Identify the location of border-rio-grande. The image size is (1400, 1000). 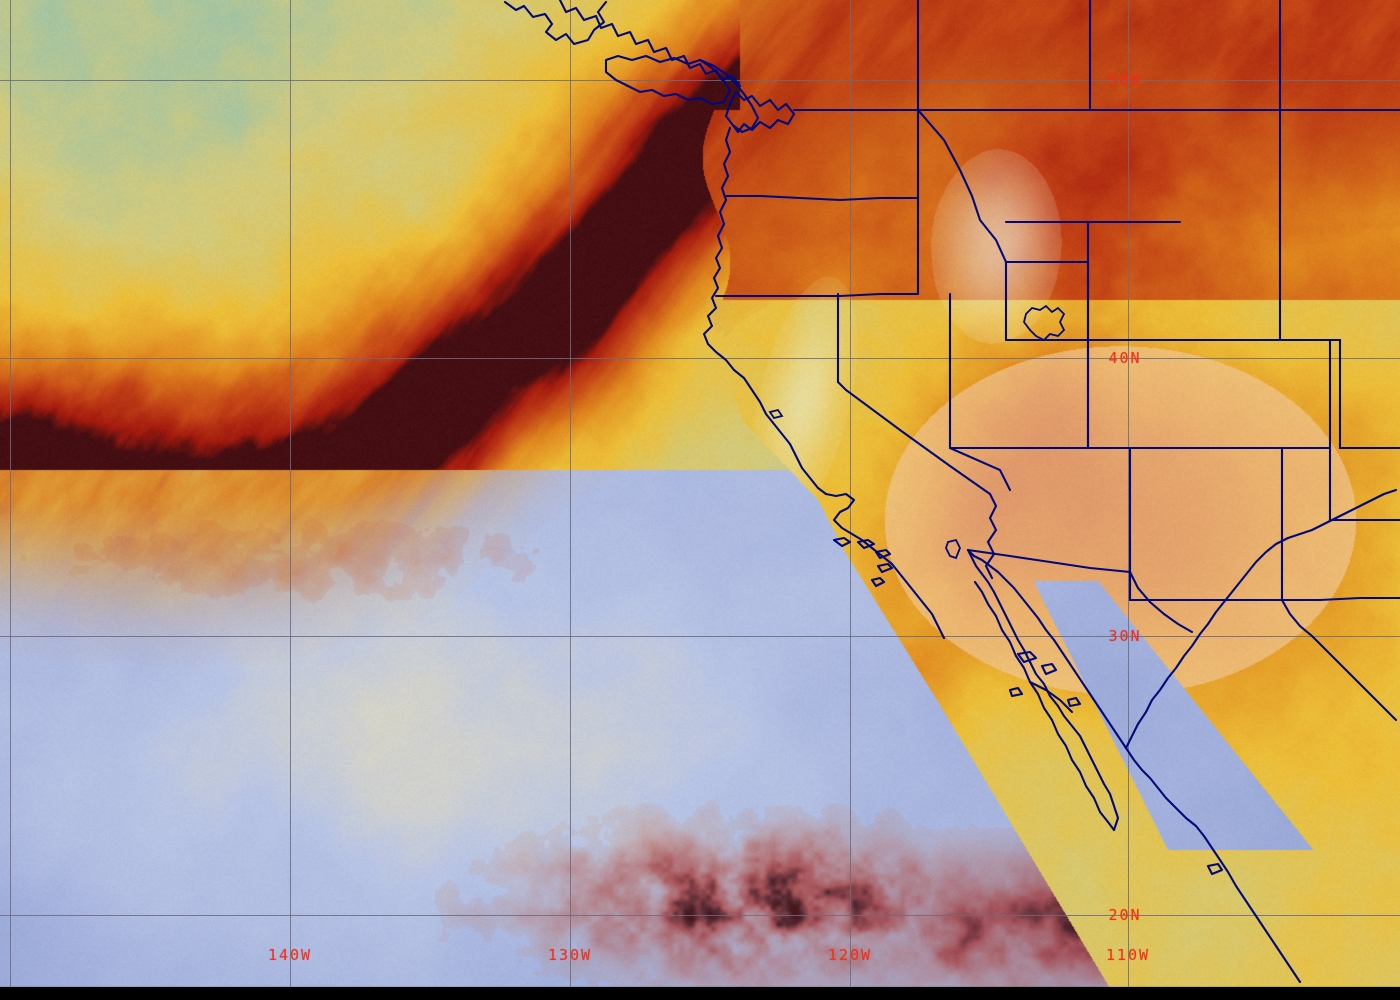
(1339, 660).